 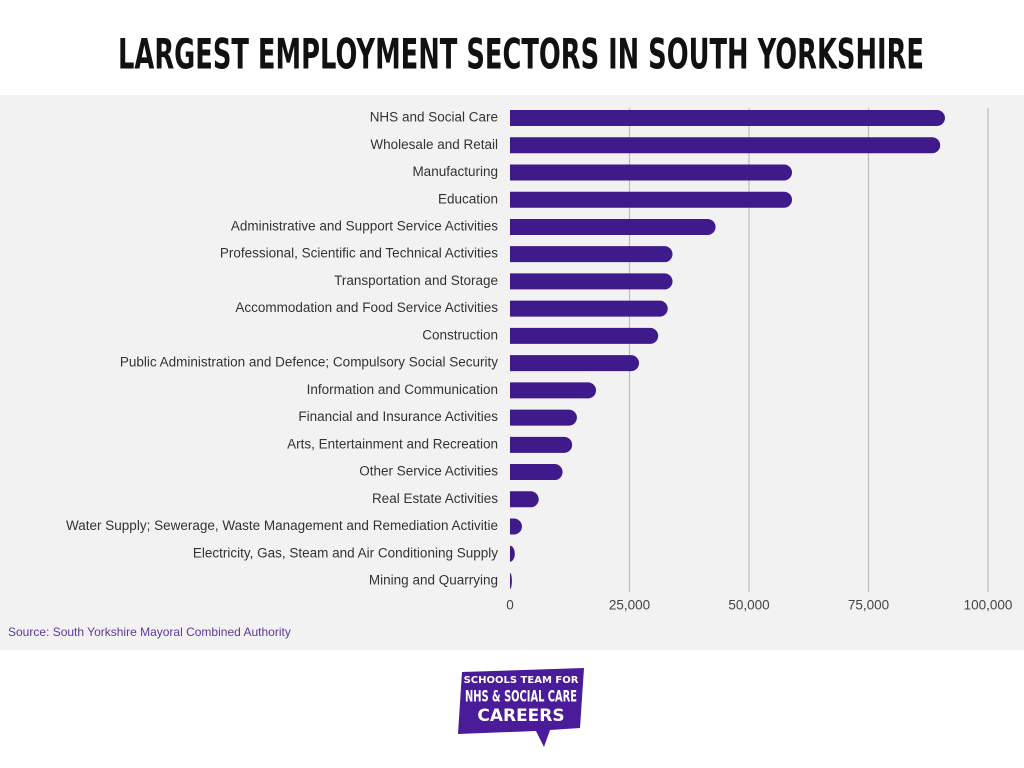 I want to click on y-tick-label: NHS and Social Care, so click(x=434, y=117).